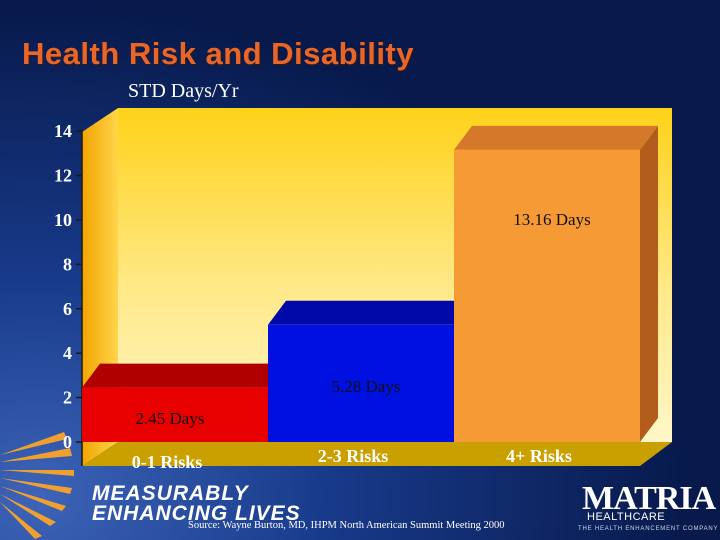 This screenshot has height=540, width=720. Describe the element at coordinates (218, 53) in the screenshot. I see `page-title: Health Risk and Disability` at that location.